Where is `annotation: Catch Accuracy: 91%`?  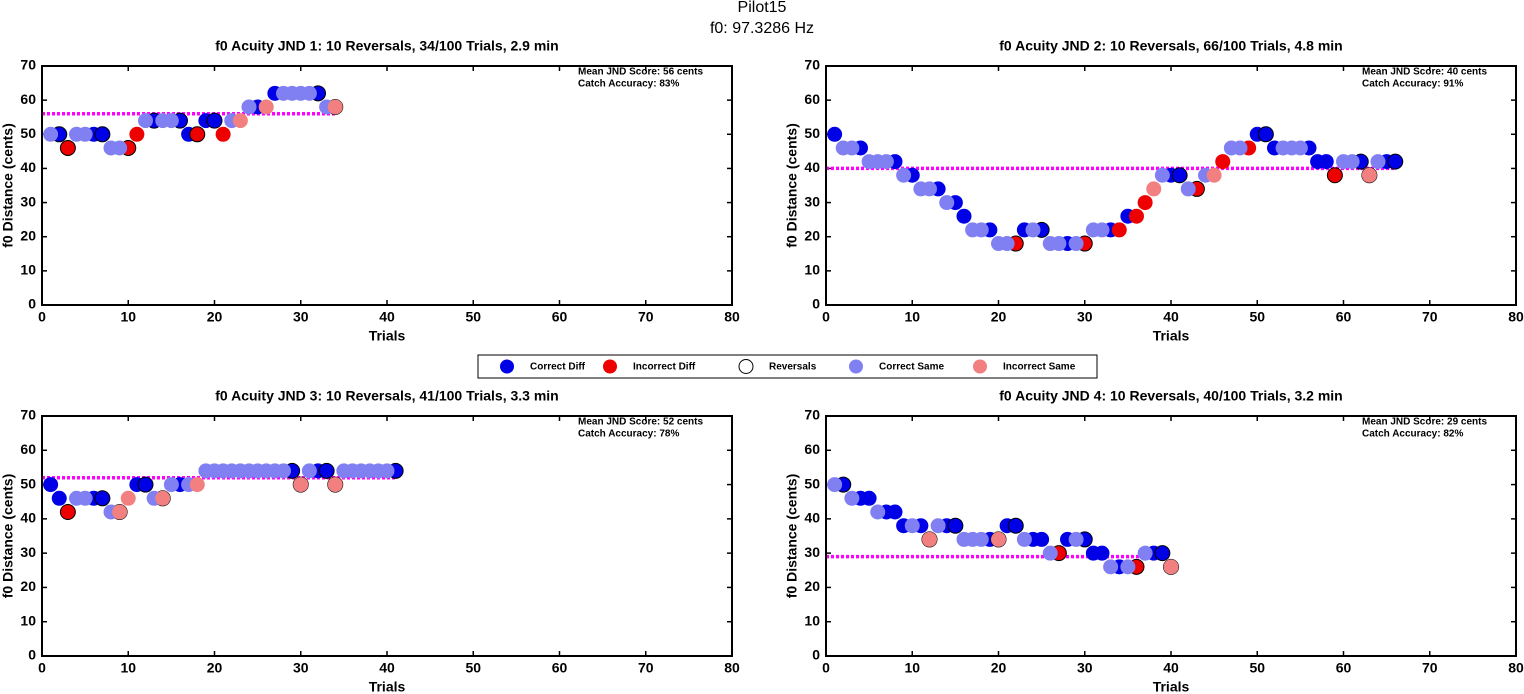
annotation: Catch Accuracy: 91% is located at coordinates (1412, 84).